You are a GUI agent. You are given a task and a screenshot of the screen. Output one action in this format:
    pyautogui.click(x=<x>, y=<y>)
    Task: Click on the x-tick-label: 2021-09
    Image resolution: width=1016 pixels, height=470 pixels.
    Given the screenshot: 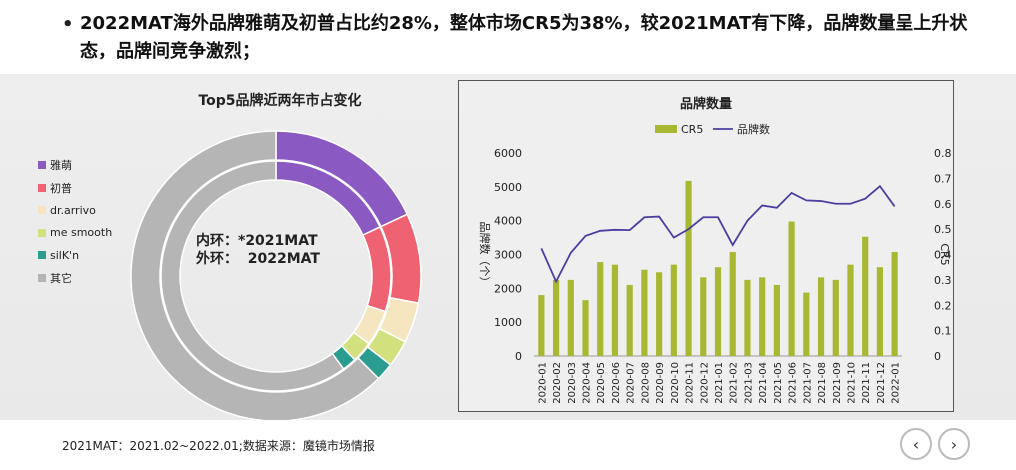 What is the action you would take?
    pyautogui.click(x=837, y=383)
    